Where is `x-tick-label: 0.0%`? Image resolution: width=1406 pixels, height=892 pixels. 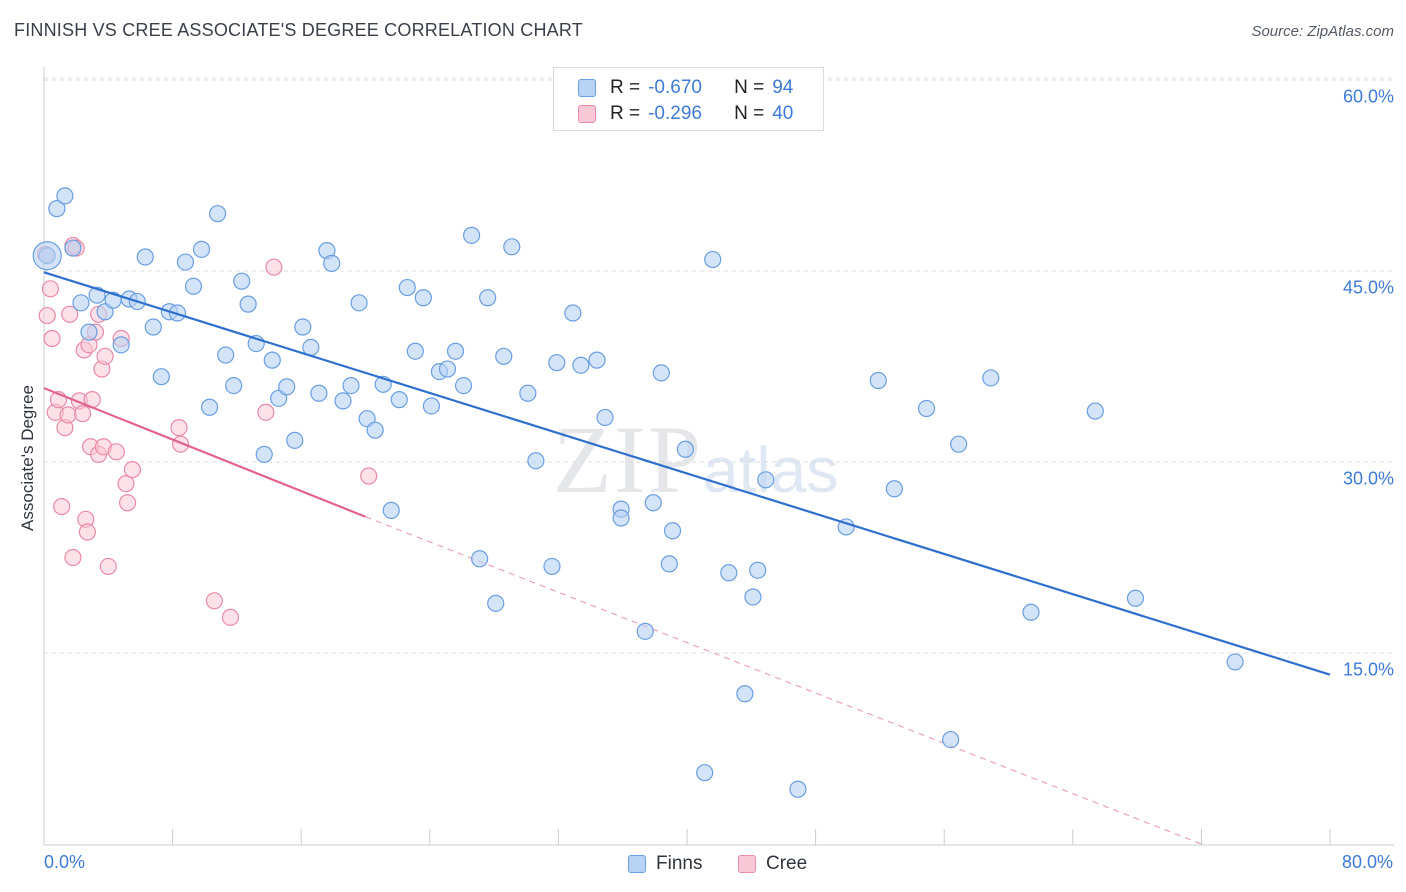 x-tick-label: 0.0% is located at coordinates (65, 862).